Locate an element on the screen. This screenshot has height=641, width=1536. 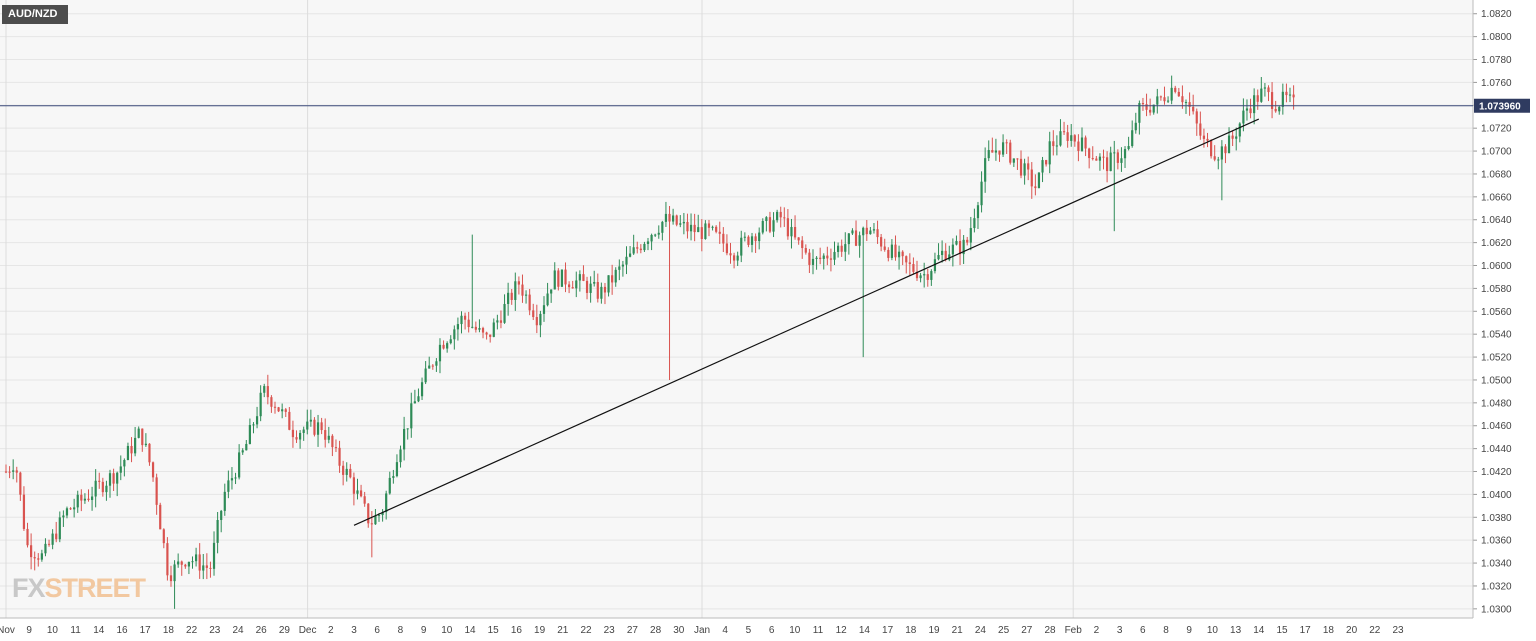
x-tick-label: Jan is located at coordinates (702, 630).